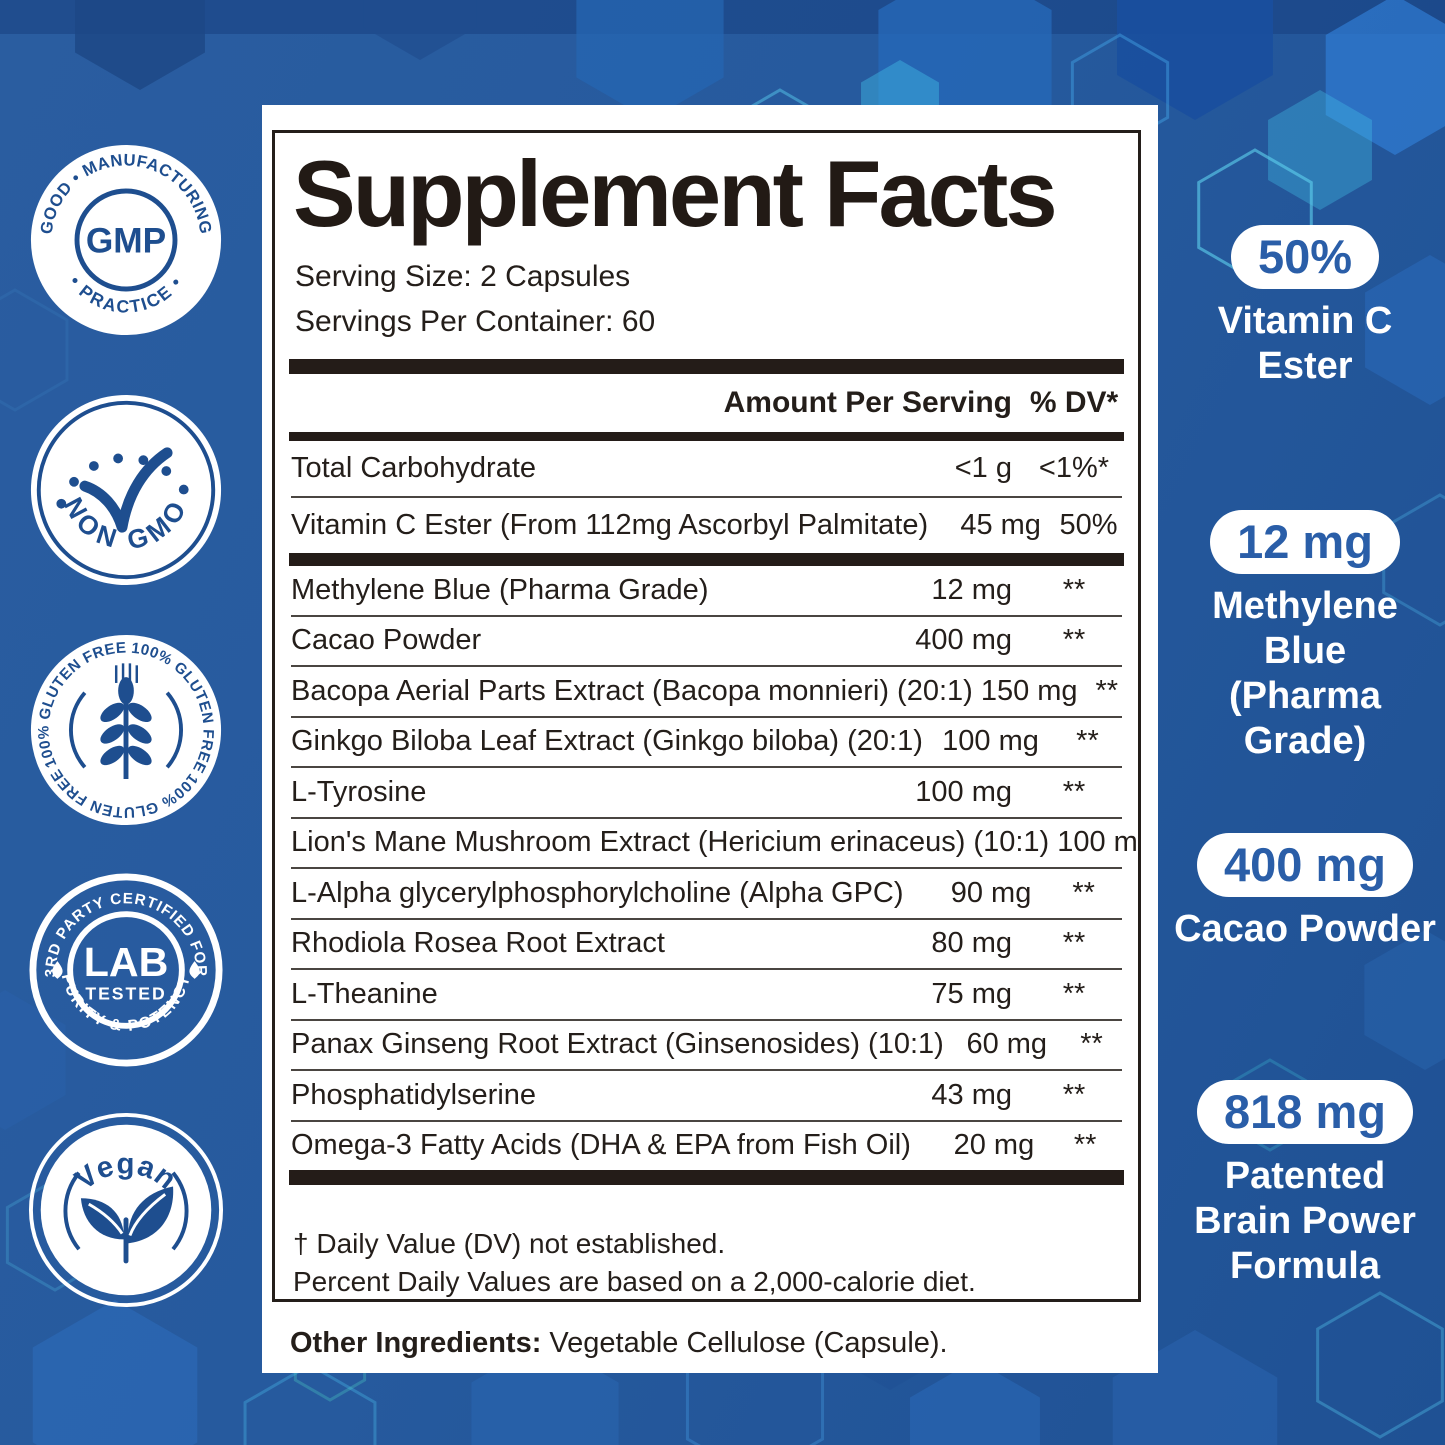 Image resolution: width=1445 pixels, height=1445 pixels. What do you see at coordinates (971, 993) in the screenshot?
I see `ingredient-amount: 75 mg` at bounding box center [971, 993].